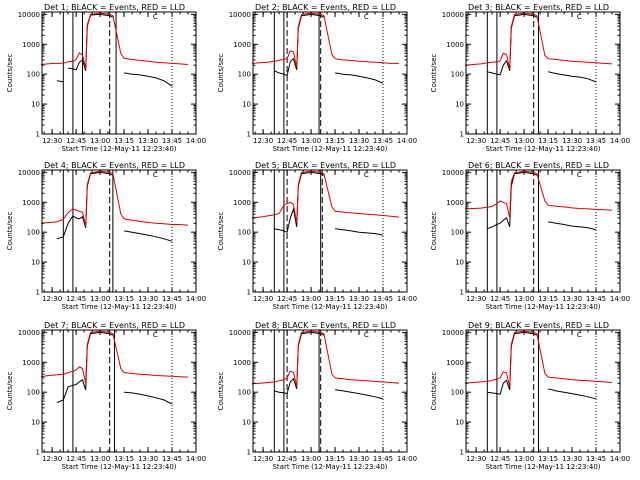 This screenshot has width=640, height=480. What do you see at coordinates (114, 40) in the screenshot?
I see `lld-series-line` at bounding box center [114, 40].